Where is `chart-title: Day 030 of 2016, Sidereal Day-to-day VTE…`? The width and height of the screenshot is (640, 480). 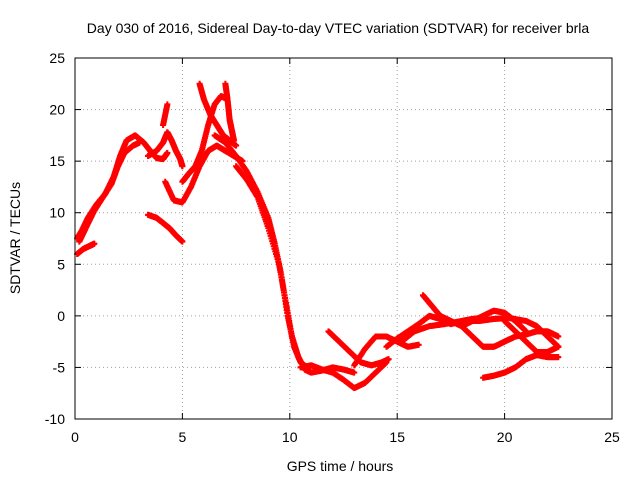
chart-title: Day 030 of 2016, Sidereal Day-to-day VTE… is located at coordinates (338, 28).